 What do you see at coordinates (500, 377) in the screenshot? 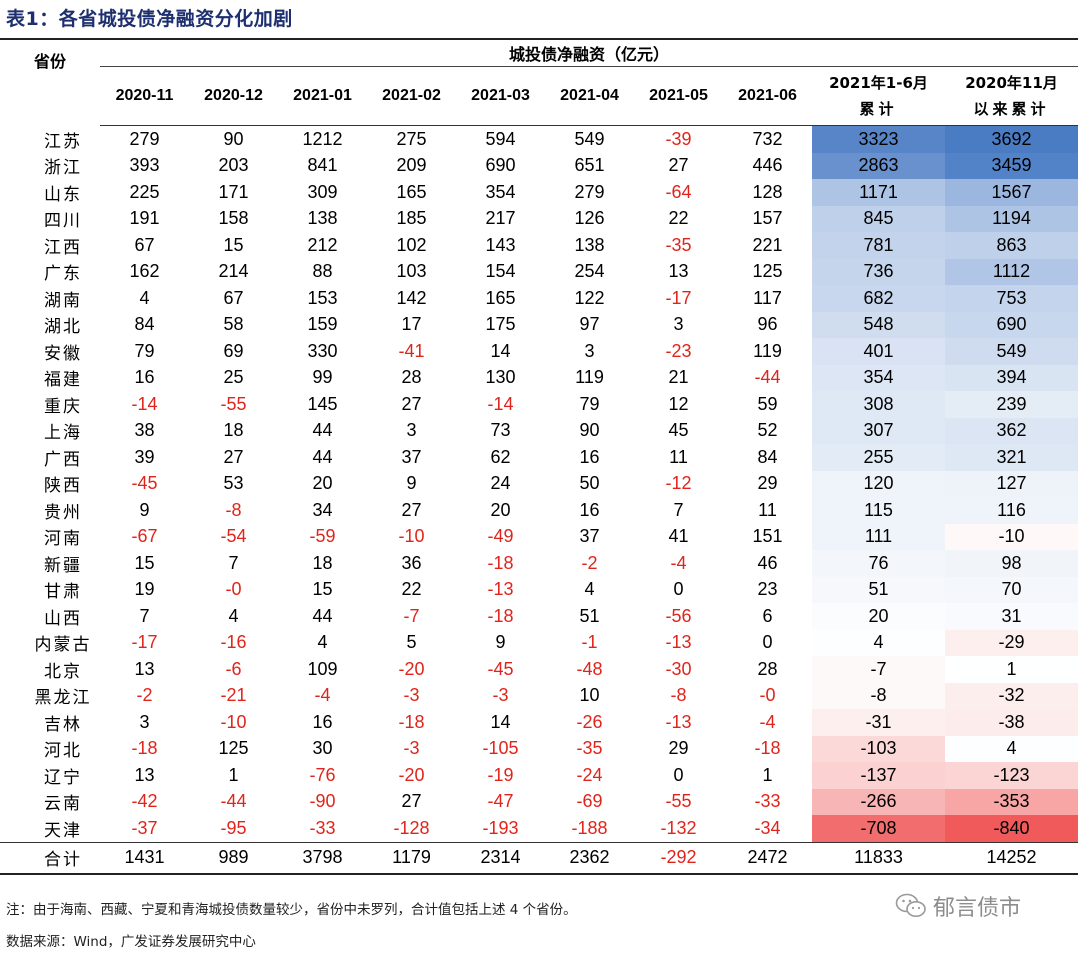
I see `value-cell: 130` at bounding box center [500, 377].